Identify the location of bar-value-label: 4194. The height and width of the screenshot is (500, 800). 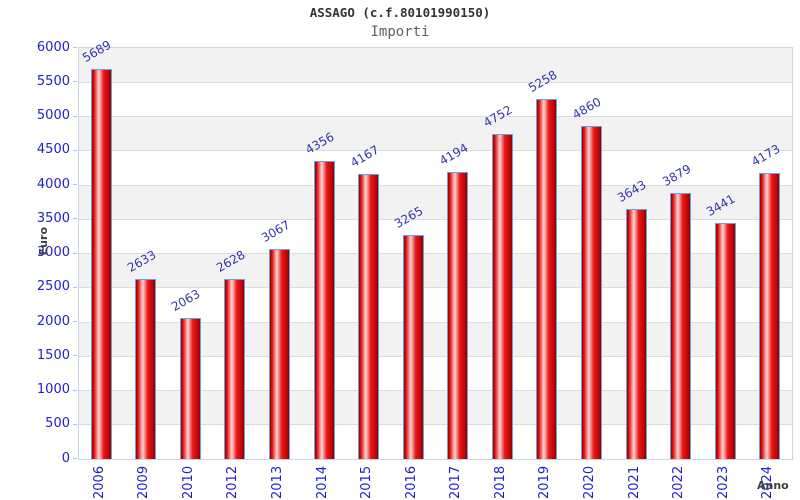
(453, 154).